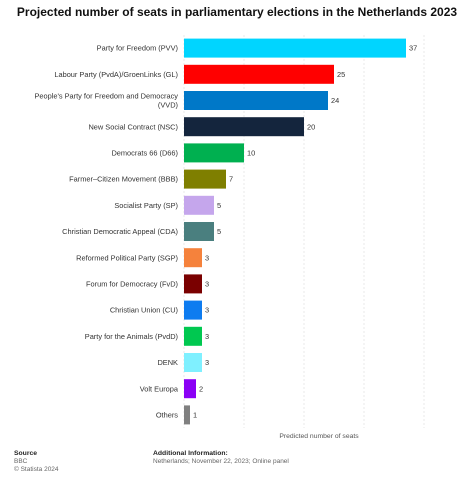 The height and width of the screenshot is (490, 474). I want to click on category-label: Socialist Party (SP), so click(146, 205).